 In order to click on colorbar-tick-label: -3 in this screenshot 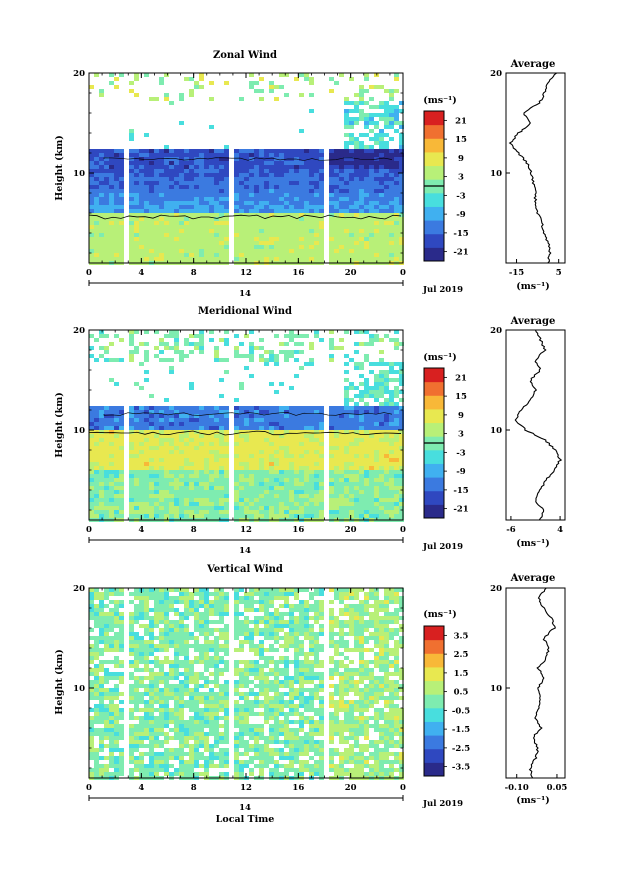, I will do `click(461, 196)`.